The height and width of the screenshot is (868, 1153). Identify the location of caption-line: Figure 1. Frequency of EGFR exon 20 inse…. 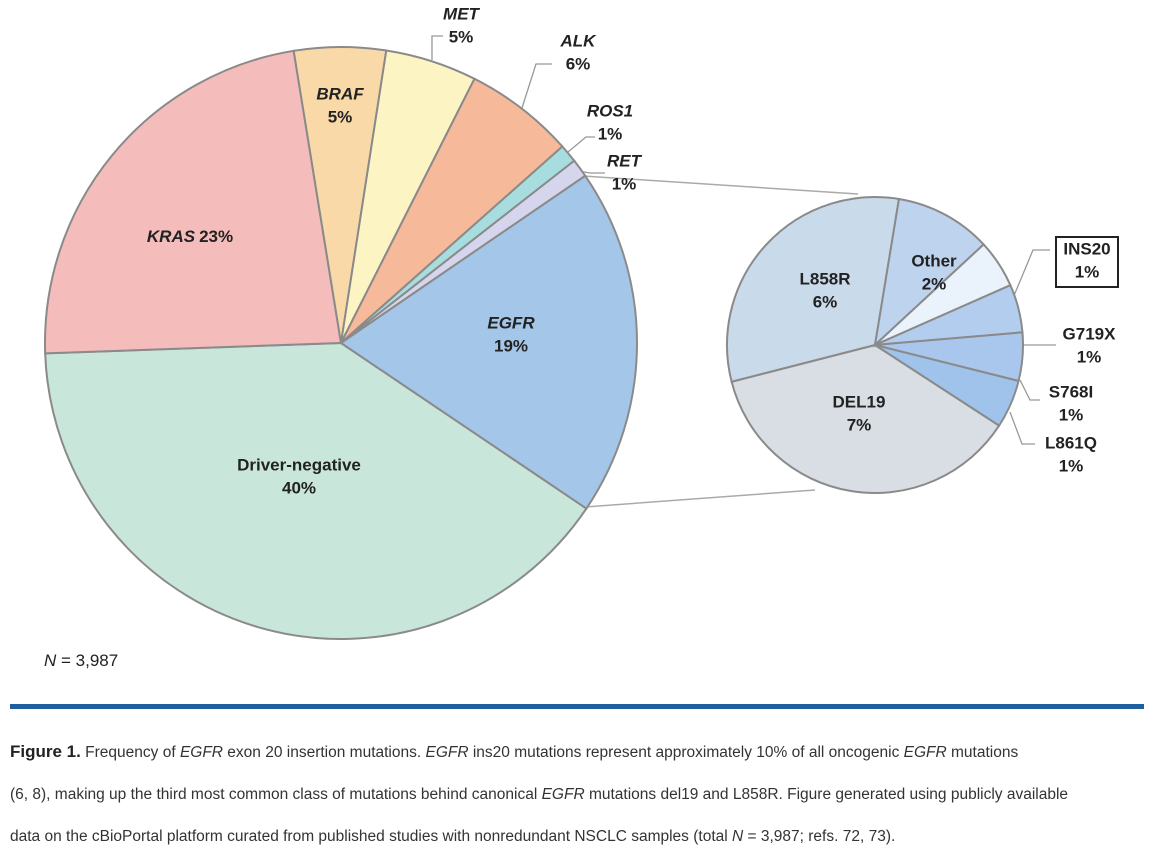
(539, 752).